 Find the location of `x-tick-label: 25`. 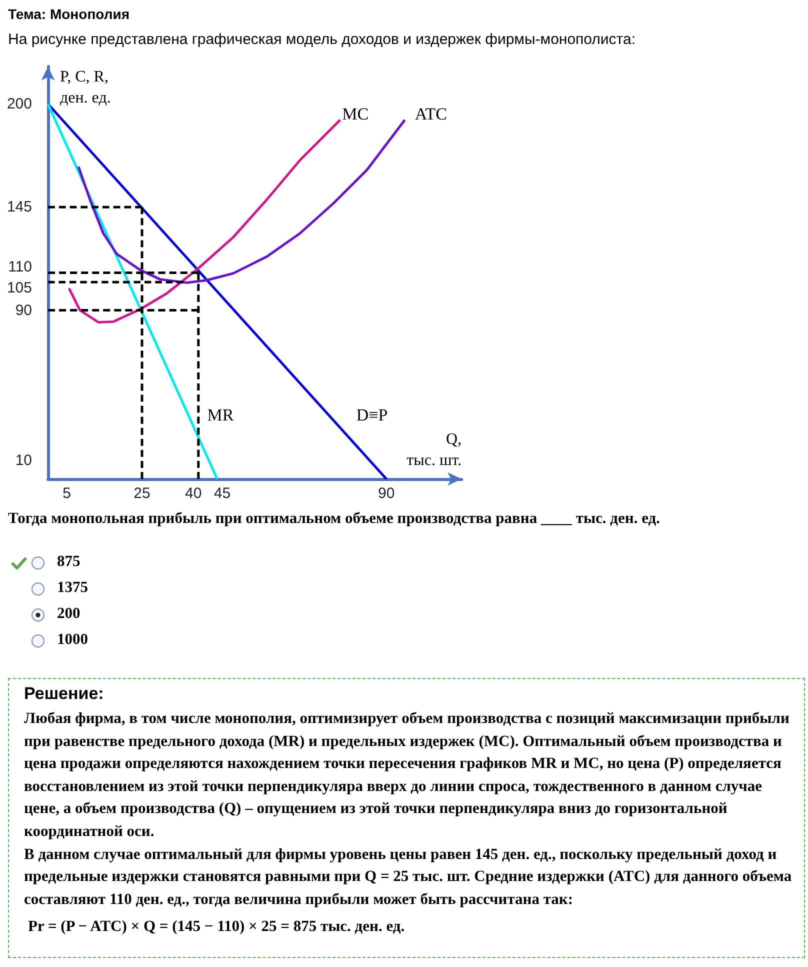

x-tick-label: 25 is located at coordinates (142, 493).